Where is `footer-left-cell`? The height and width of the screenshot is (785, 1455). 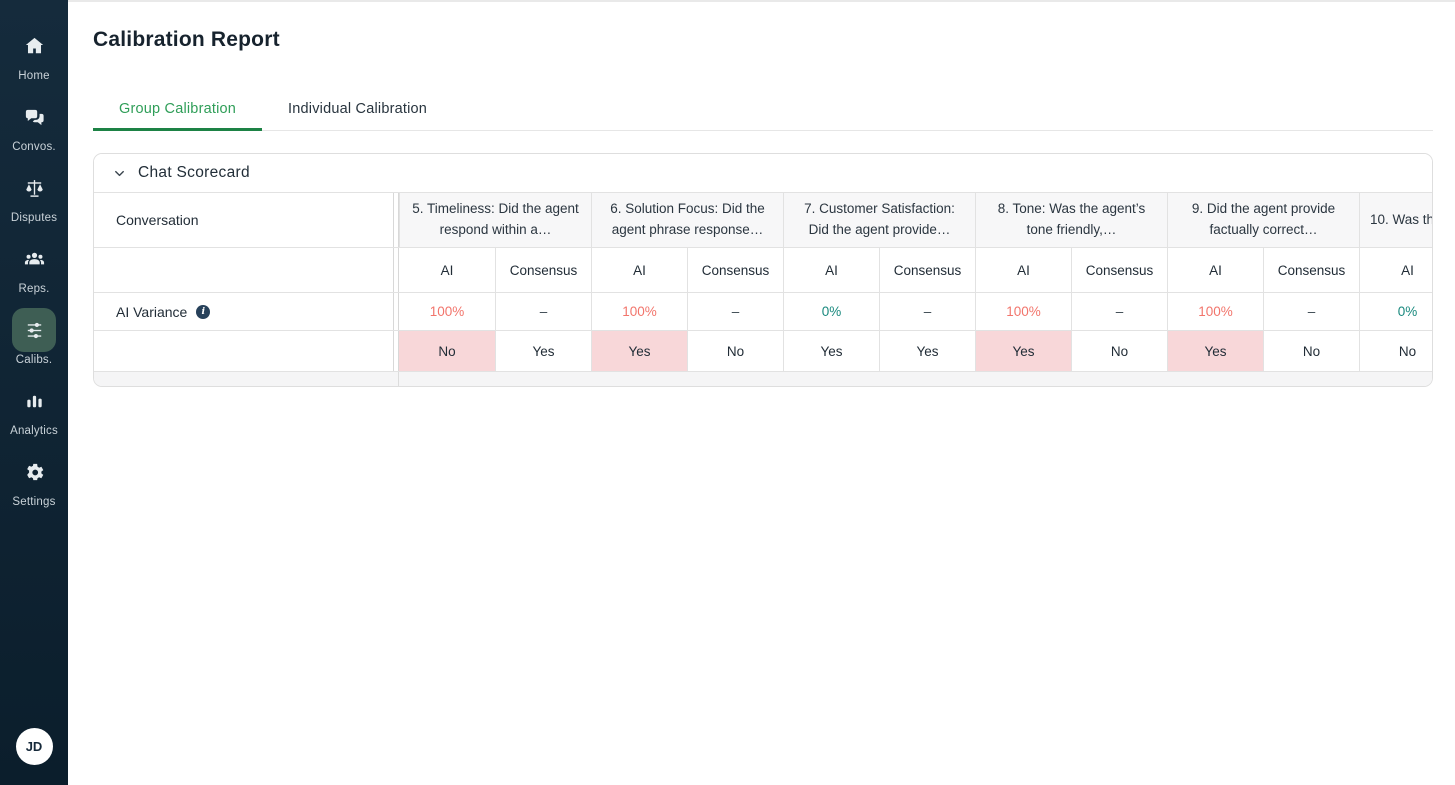
footer-left-cell is located at coordinates (246, 379).